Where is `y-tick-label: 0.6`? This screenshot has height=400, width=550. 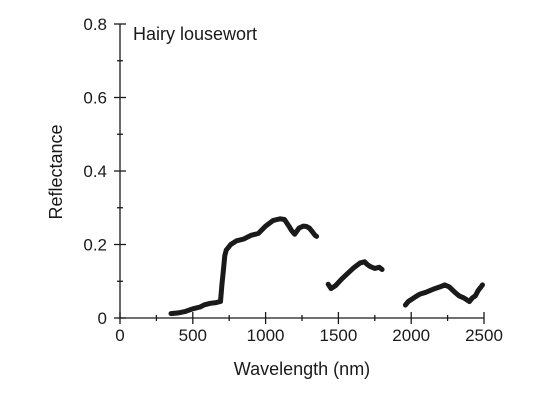 y-tick-label: 0.6 is located at coordinates (95, 98).